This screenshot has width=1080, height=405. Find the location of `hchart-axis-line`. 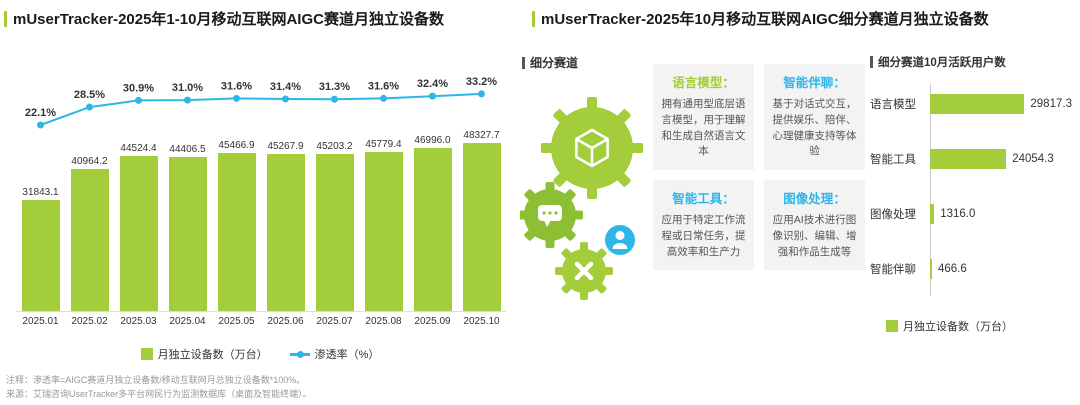

hchart-axis-line is located at coordinates (930, 190).